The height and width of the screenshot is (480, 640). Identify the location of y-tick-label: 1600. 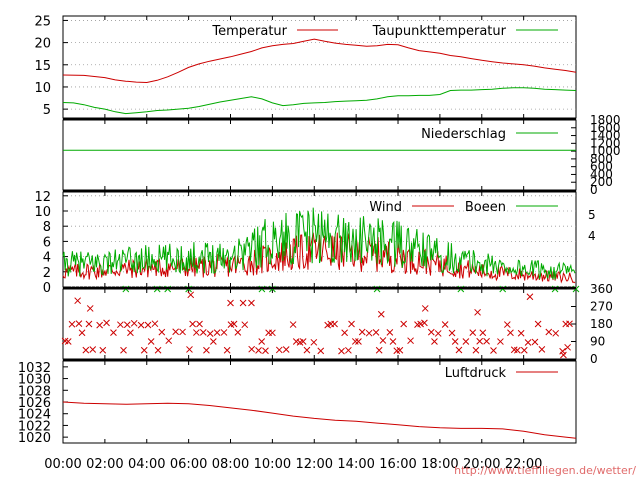
(605, 128).